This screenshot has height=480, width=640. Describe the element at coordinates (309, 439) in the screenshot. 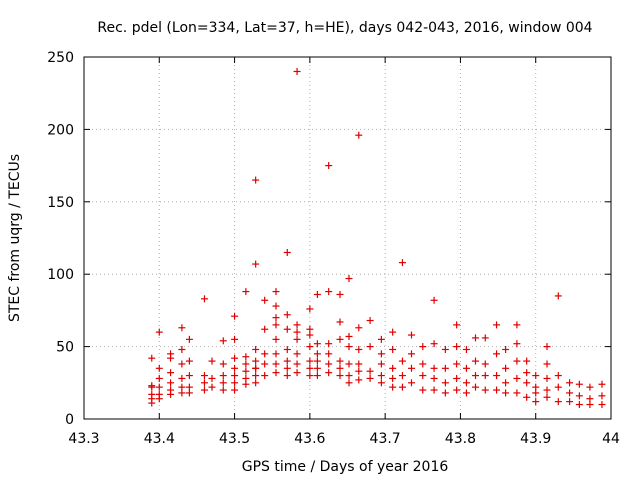

I see `x-tick-label: 43.6` at that location.